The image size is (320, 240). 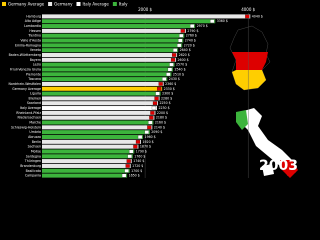 I want to click on value-label: 1700 $, so click(x=136, y=171).